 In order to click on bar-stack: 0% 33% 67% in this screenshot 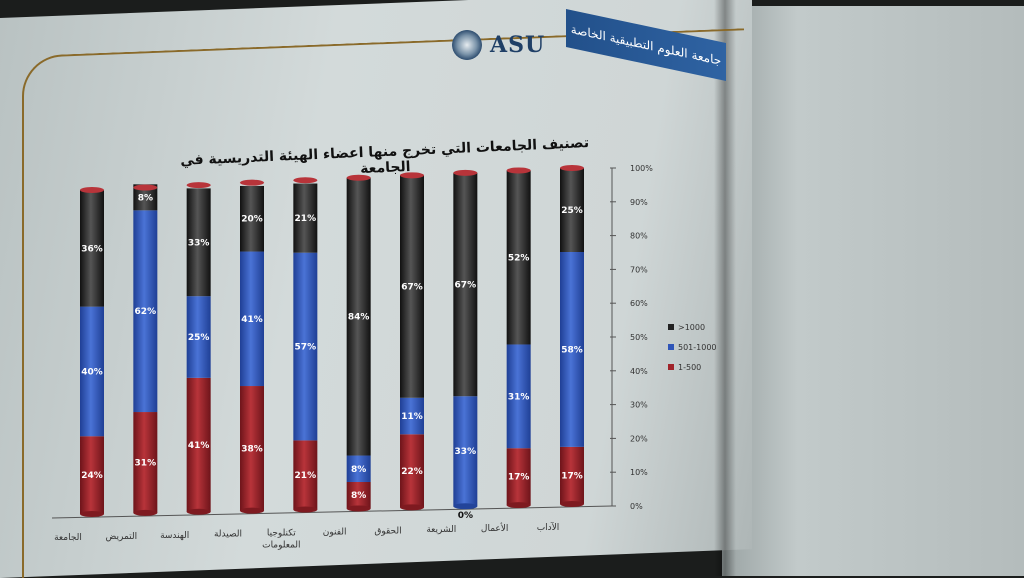, I will do `click(465, 345)`.